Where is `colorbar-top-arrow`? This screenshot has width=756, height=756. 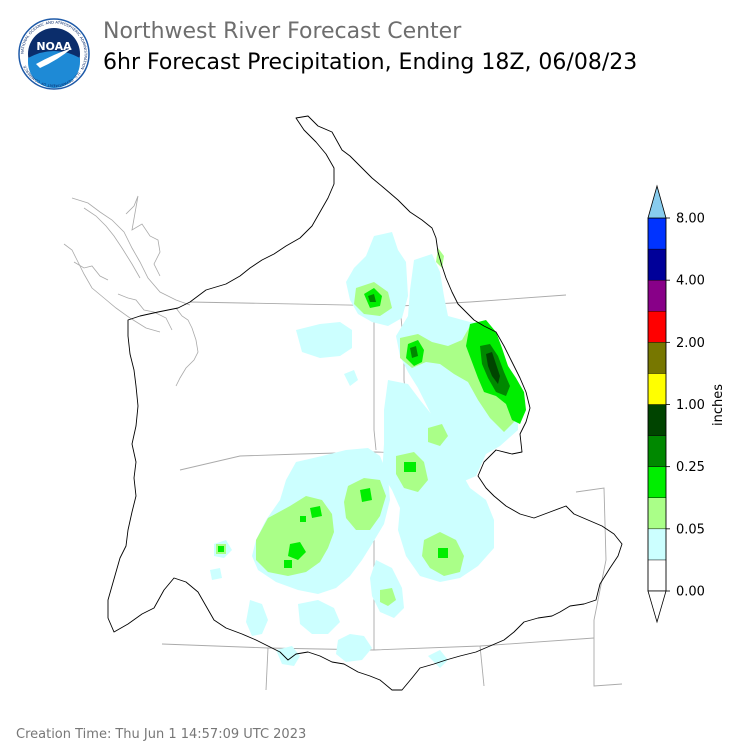 colorbar-top-arrow is located at coordinates (657, 201).